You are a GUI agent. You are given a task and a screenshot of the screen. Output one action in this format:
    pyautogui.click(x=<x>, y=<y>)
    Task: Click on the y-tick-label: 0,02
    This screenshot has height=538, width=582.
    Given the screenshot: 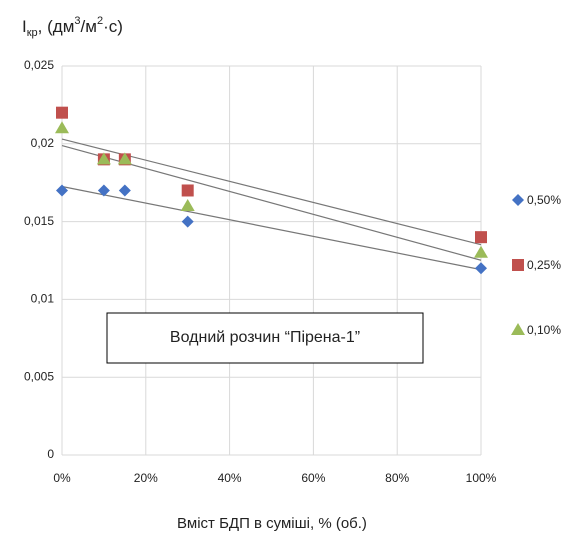 What is the action you would take?
    pyautogui.click(x=43, y=143)
    